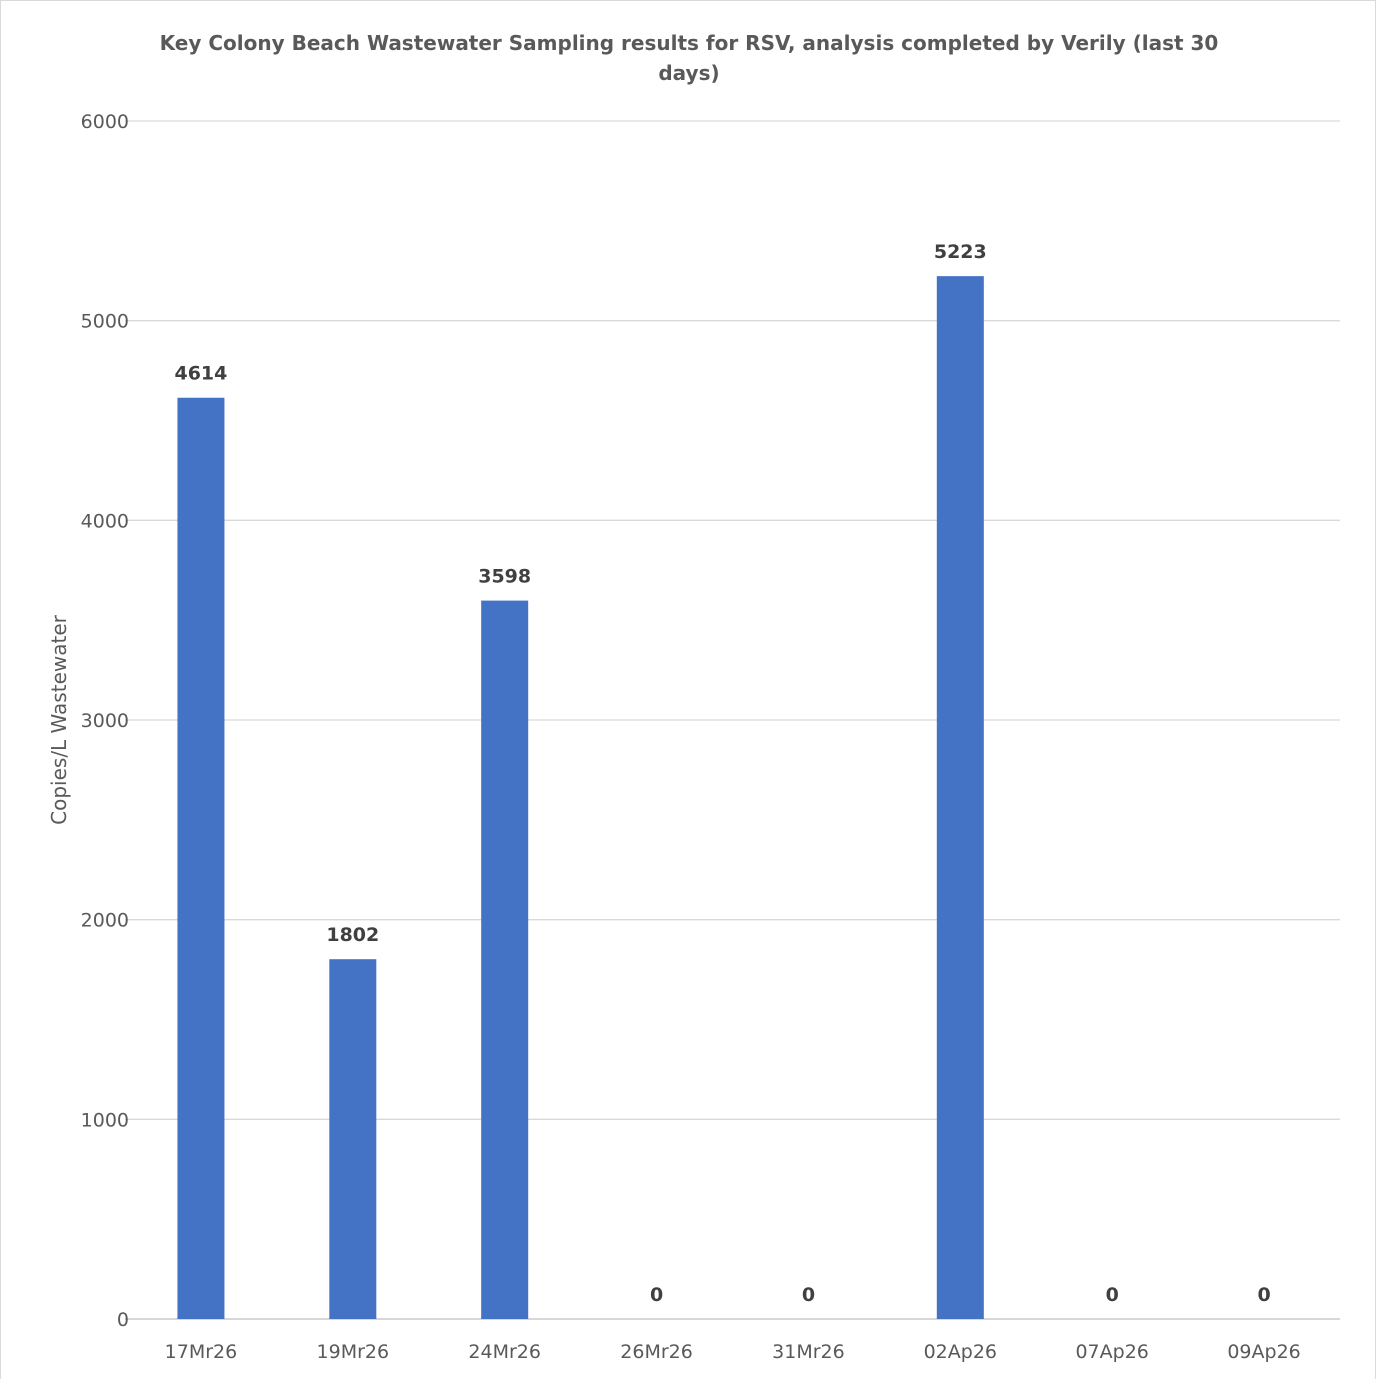 Image resolution: width=1378 pixels, height=1379 pixels. I want to click on data-label-02Ap26: 5223, so click(960, 252).